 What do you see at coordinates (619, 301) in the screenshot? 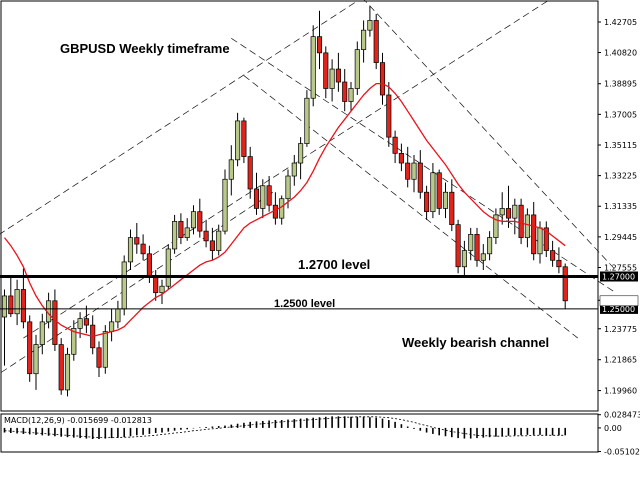
I see `current-price-tag` at bounding box center [619, 301].